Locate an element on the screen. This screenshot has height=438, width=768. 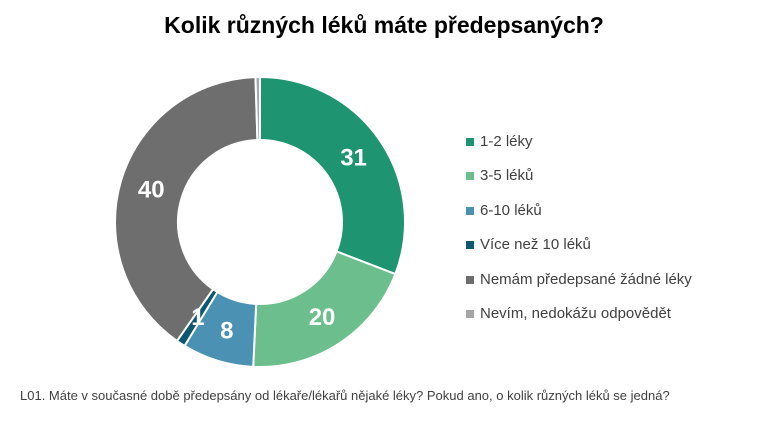
slice-data-label-2: 20 is located at coordinates (322, 317).